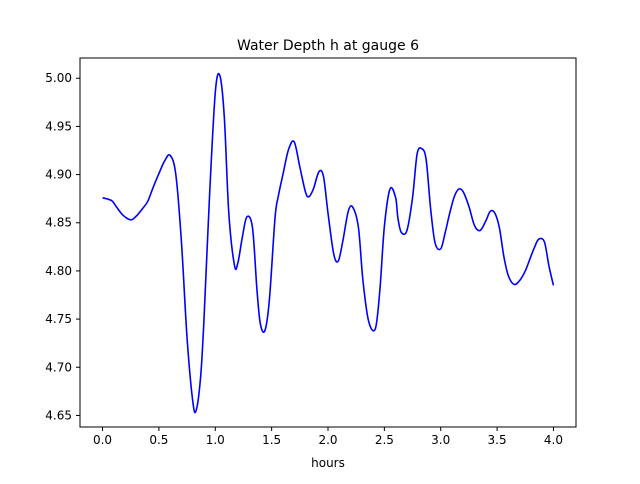 The image size is (640, 484). I want to click on x-tick-label: 0.5, so click(158, 440).